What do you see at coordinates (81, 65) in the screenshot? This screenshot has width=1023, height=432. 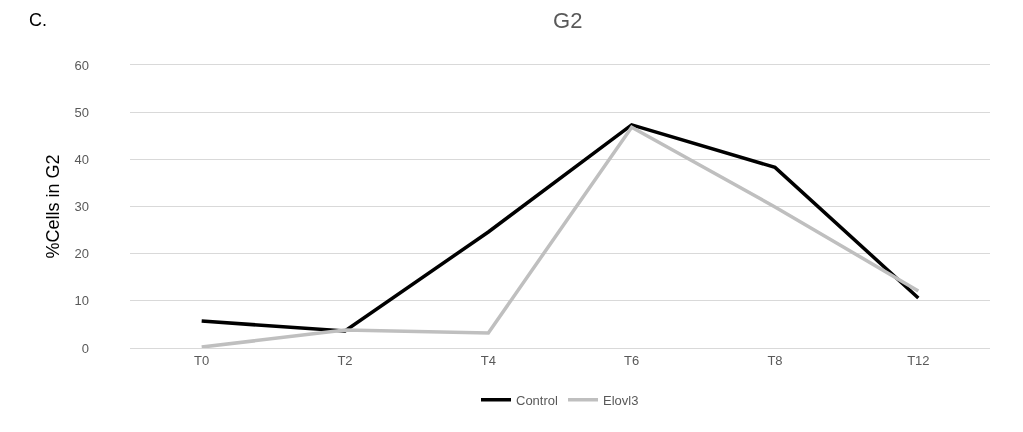 I see `y-tick-label: 60` at bounding box center [81, 65].